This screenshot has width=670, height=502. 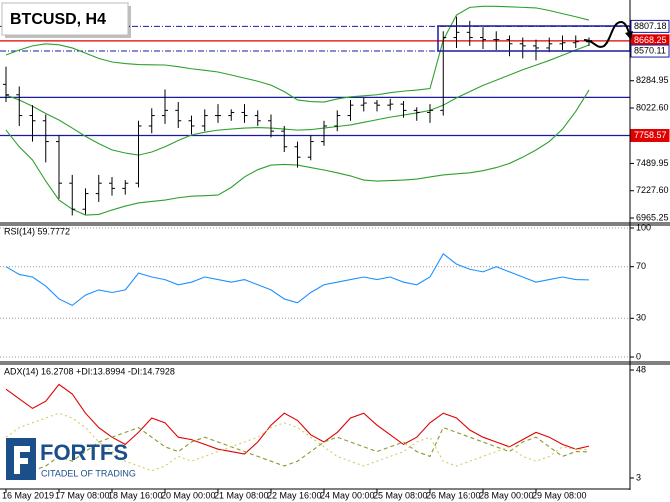 I want to click on forecast-arrow, so click(x=629, y=35).